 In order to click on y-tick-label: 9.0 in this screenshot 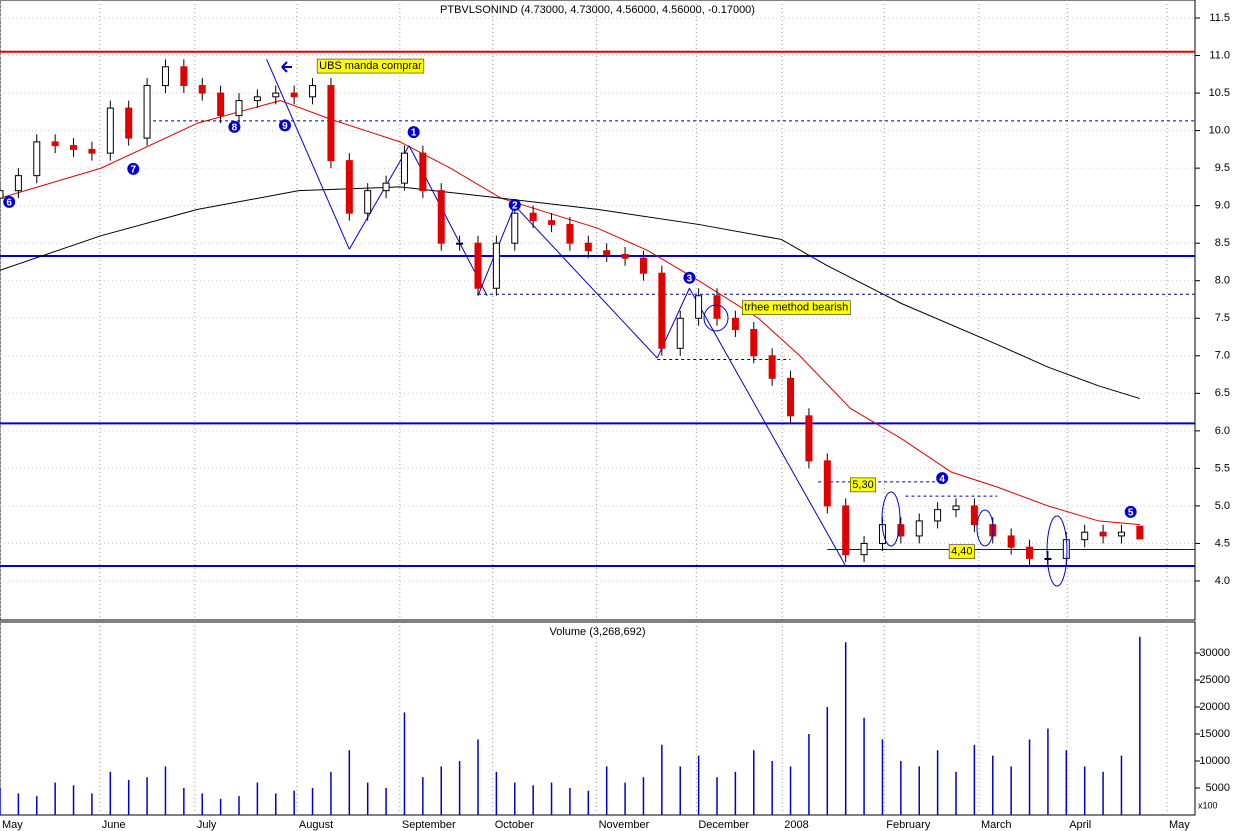, I will do `click(1222, 206)`.